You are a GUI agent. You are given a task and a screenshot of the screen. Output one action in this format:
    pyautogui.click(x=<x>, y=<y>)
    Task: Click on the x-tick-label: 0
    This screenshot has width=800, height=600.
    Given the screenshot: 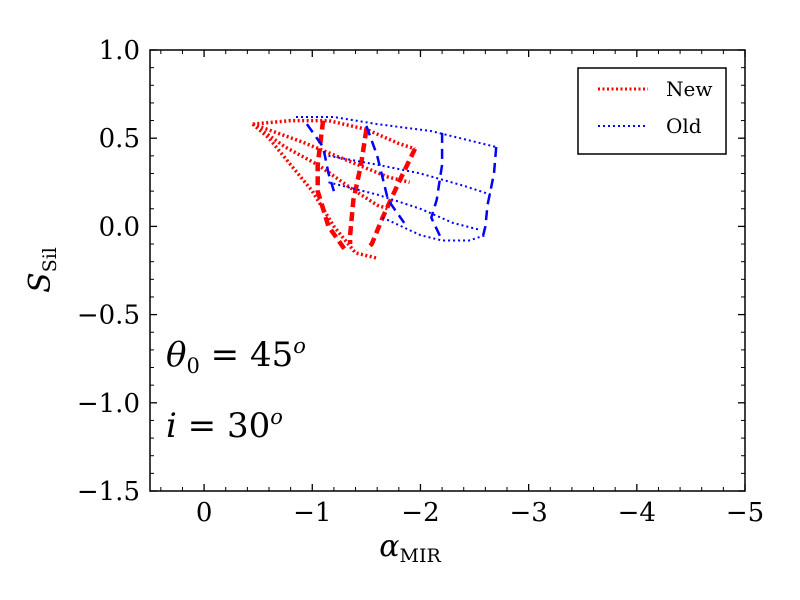 What is the action you would take?
    pyautogui.click(x=204, y=513)
    